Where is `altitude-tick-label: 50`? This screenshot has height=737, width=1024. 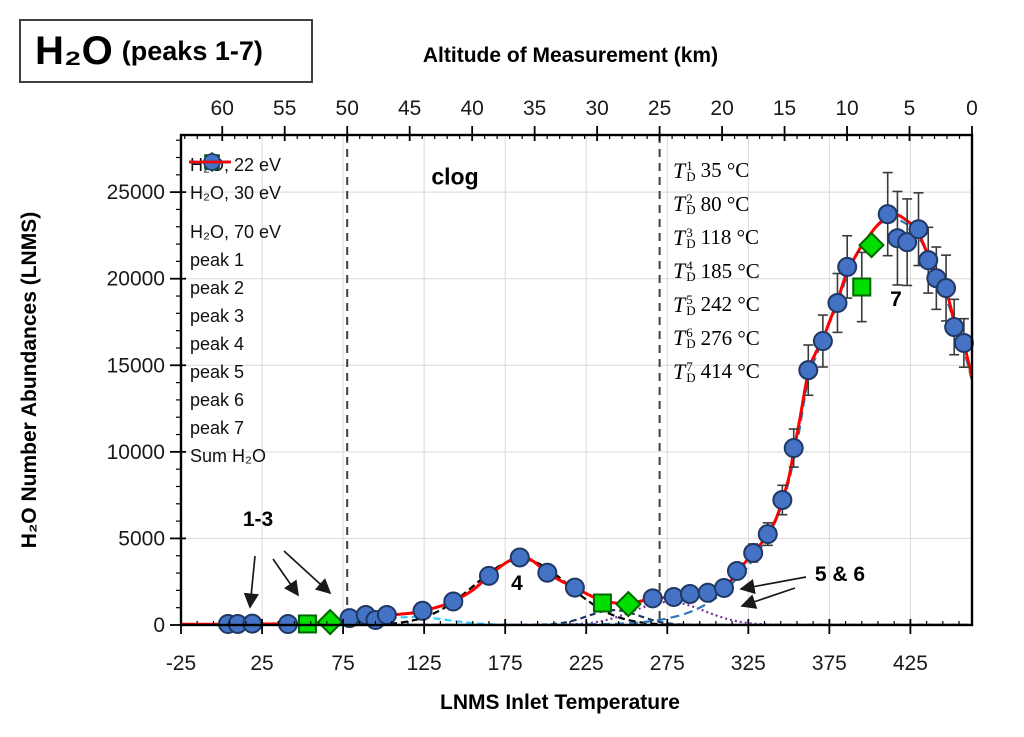
altitude-tick-label: 50 is located at coordinates (347, 108).